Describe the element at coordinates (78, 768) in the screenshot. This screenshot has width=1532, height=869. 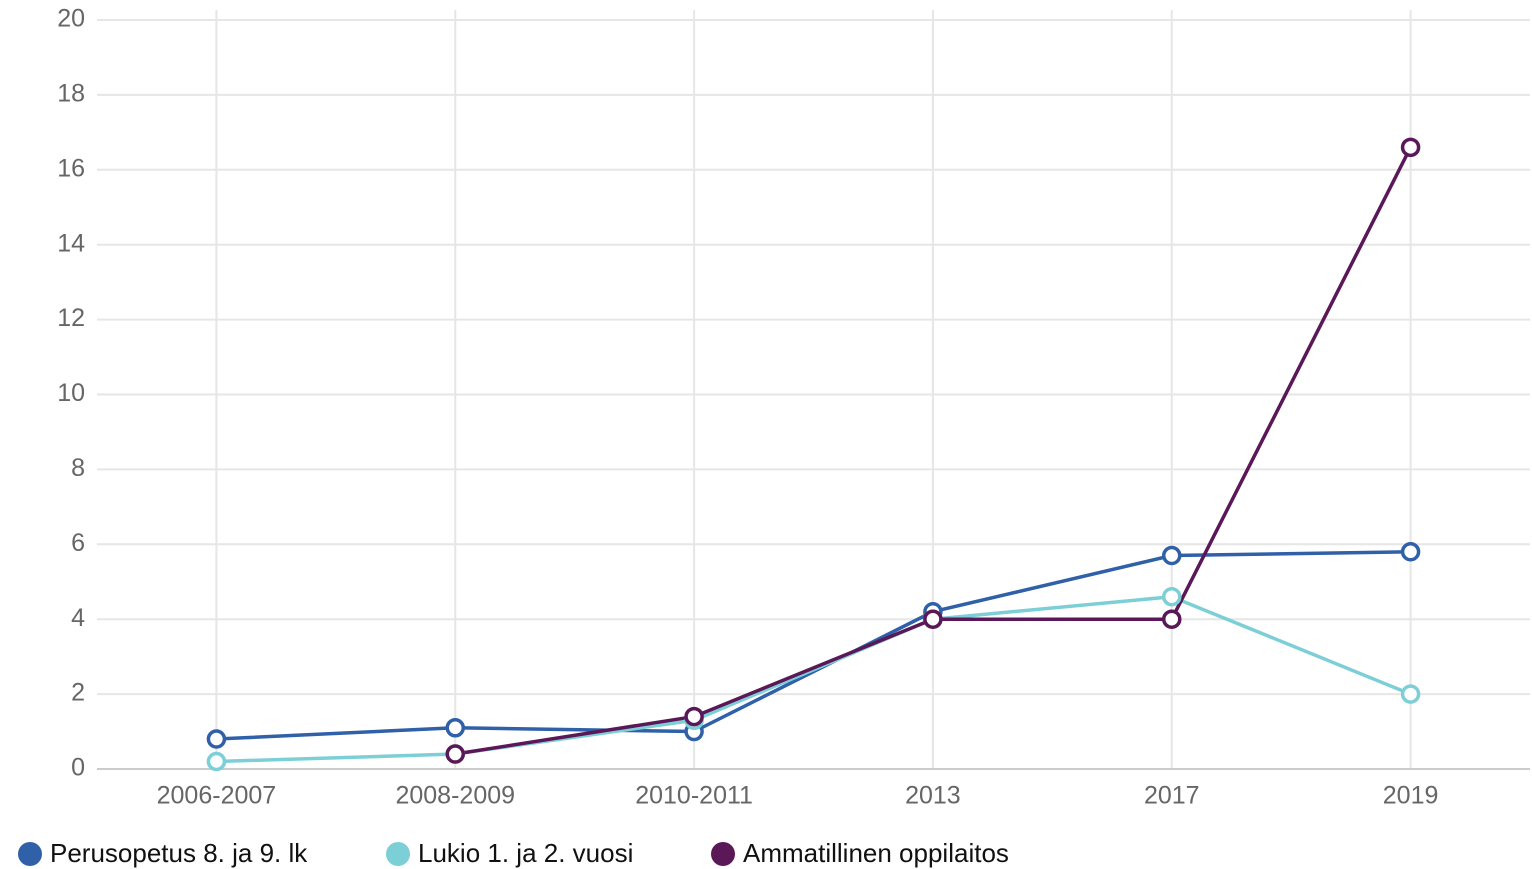
I see `y-tick-label: 0` at that location.